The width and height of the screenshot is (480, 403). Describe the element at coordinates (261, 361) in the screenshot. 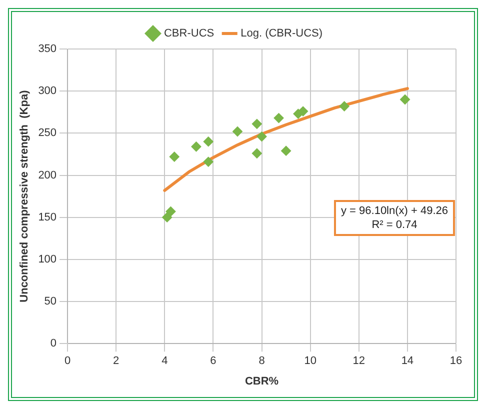

I see `x-tick-label: 8` at that location.